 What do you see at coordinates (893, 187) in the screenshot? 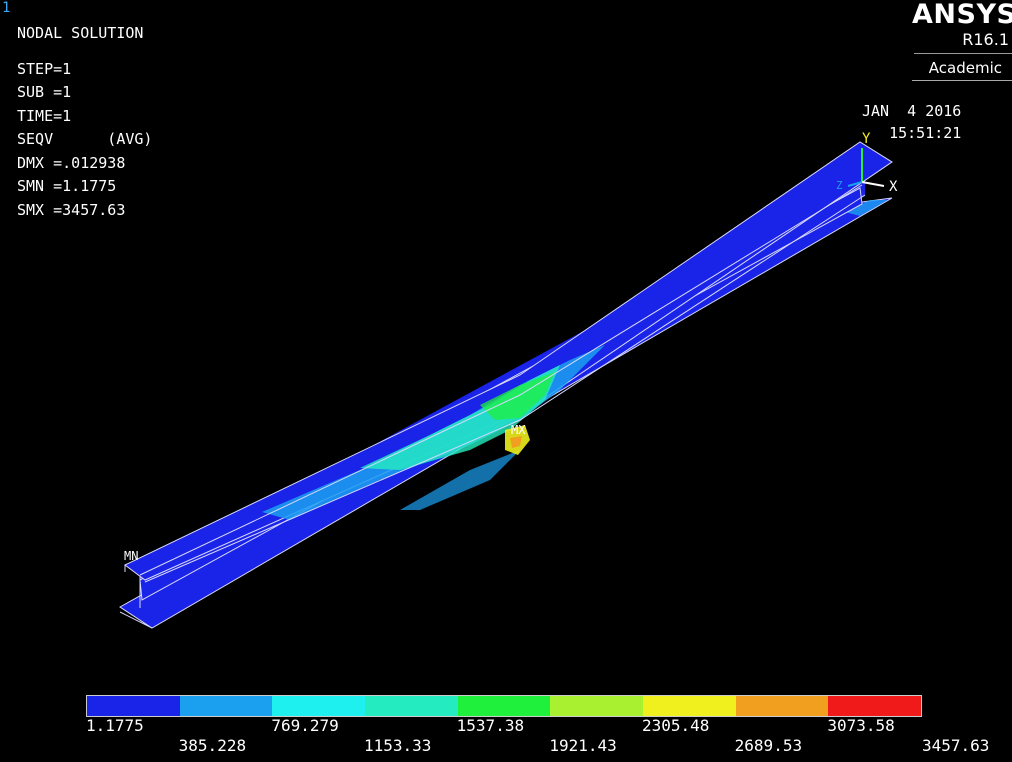
I see `triad-x-label: X` at bounding box center [893, 187].